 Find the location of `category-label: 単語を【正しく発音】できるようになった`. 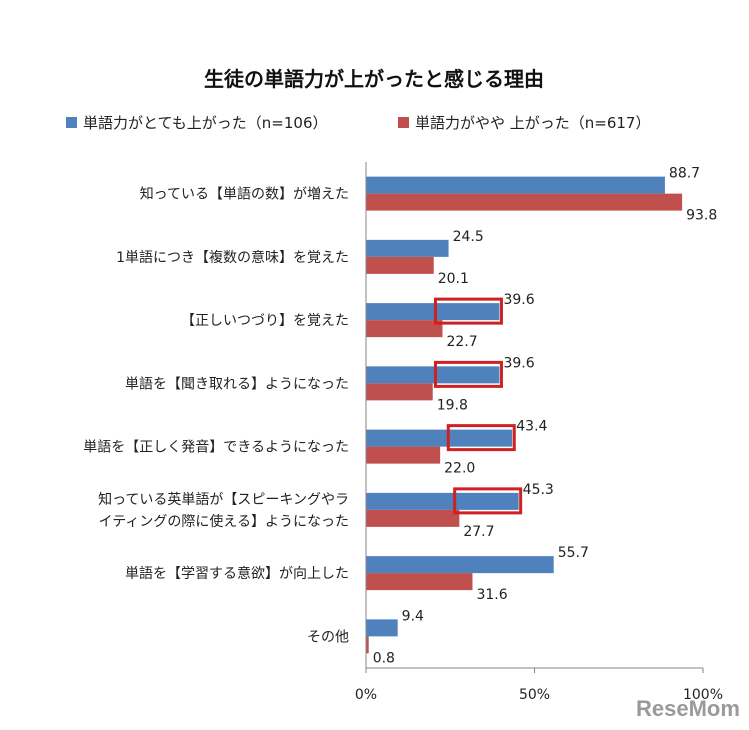

category-label: 単語を【正しく発音】できるようになった is located at coordinates (216, 447).